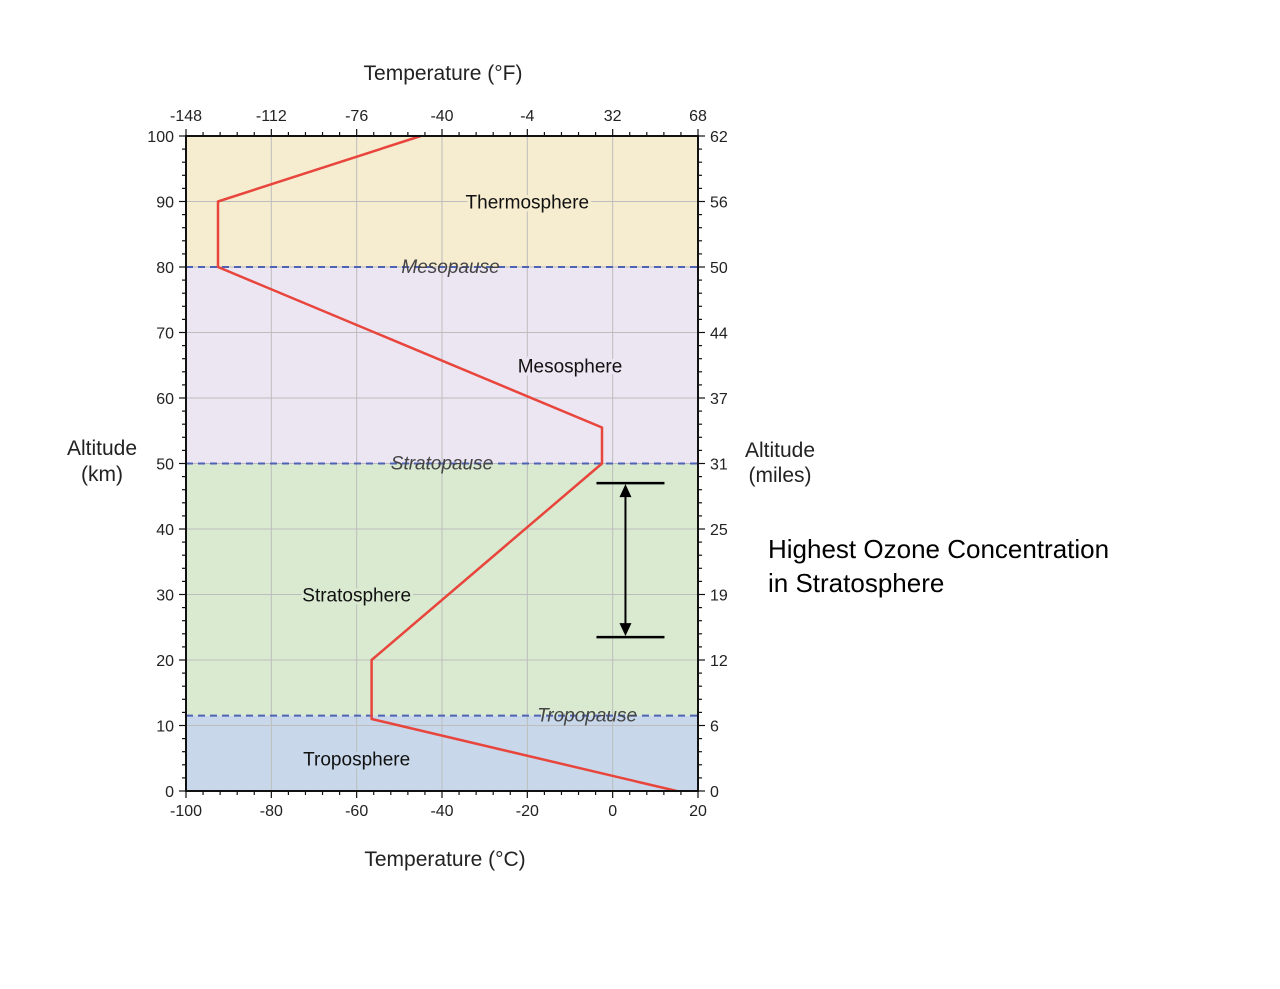 This screenshot has width=1280, height=989. I want to click on y-left-tick-label: 40, so click(165, 530).